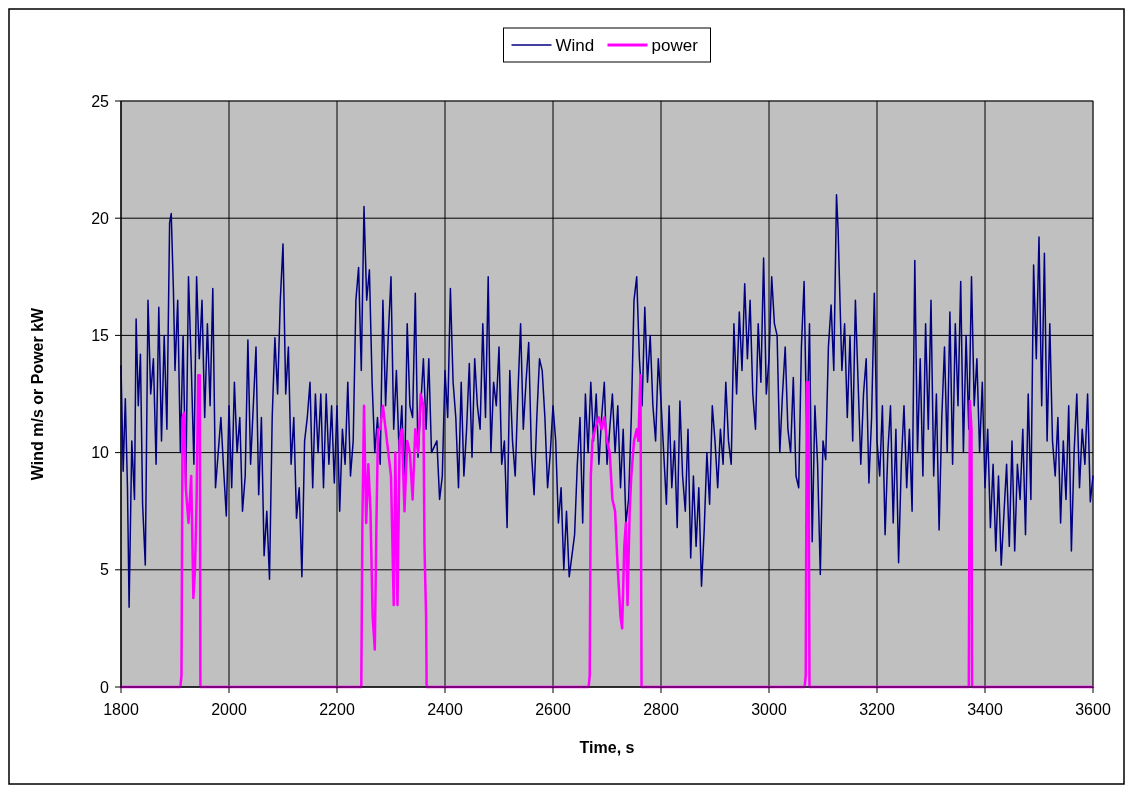  I want to click on y-tick-label: 0, so click(105, 687).